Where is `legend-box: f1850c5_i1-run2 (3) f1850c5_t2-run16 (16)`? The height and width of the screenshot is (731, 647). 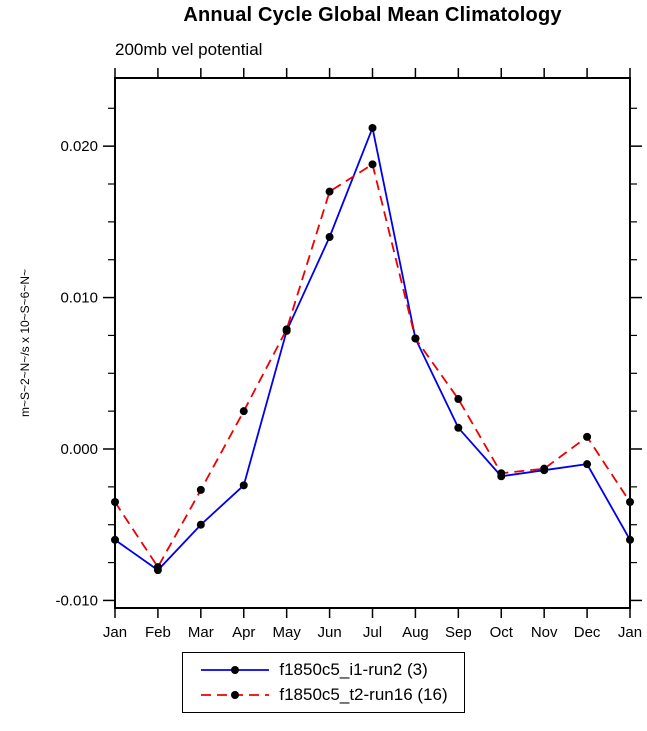 legend-box: f1850c5_i1-run2 (3) f1850c5_t2-run16 (16) is located at coordinates (323, 682).